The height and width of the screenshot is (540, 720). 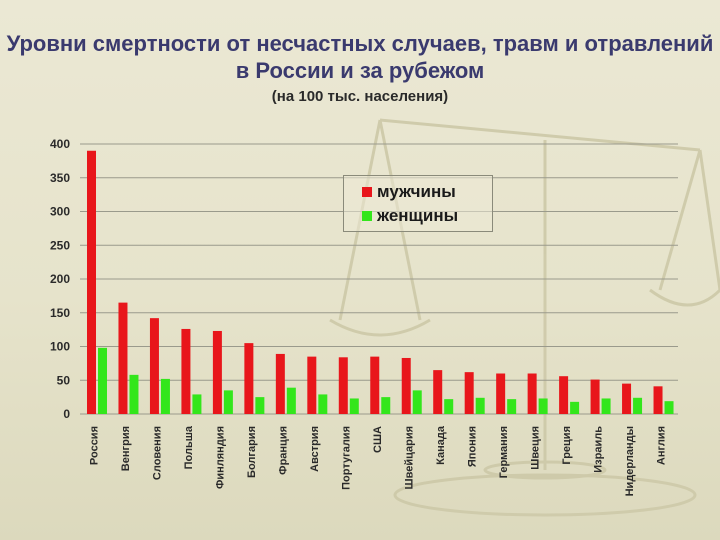 I want to click on x-tick-label: Болгария, so click(x=252, y=452).